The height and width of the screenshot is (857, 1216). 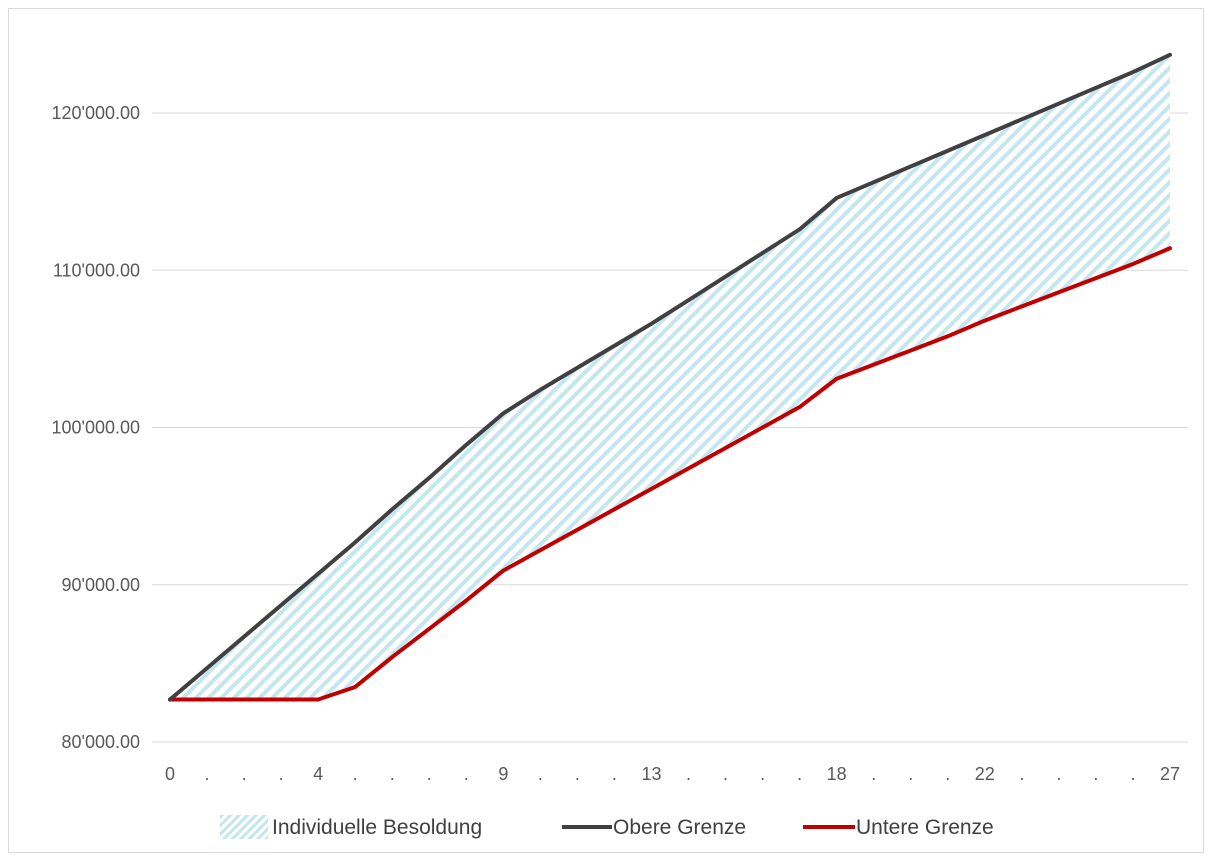 I want to click on legend-label-untere-grenze: Untere Grenze, so click(x=925, y=827).